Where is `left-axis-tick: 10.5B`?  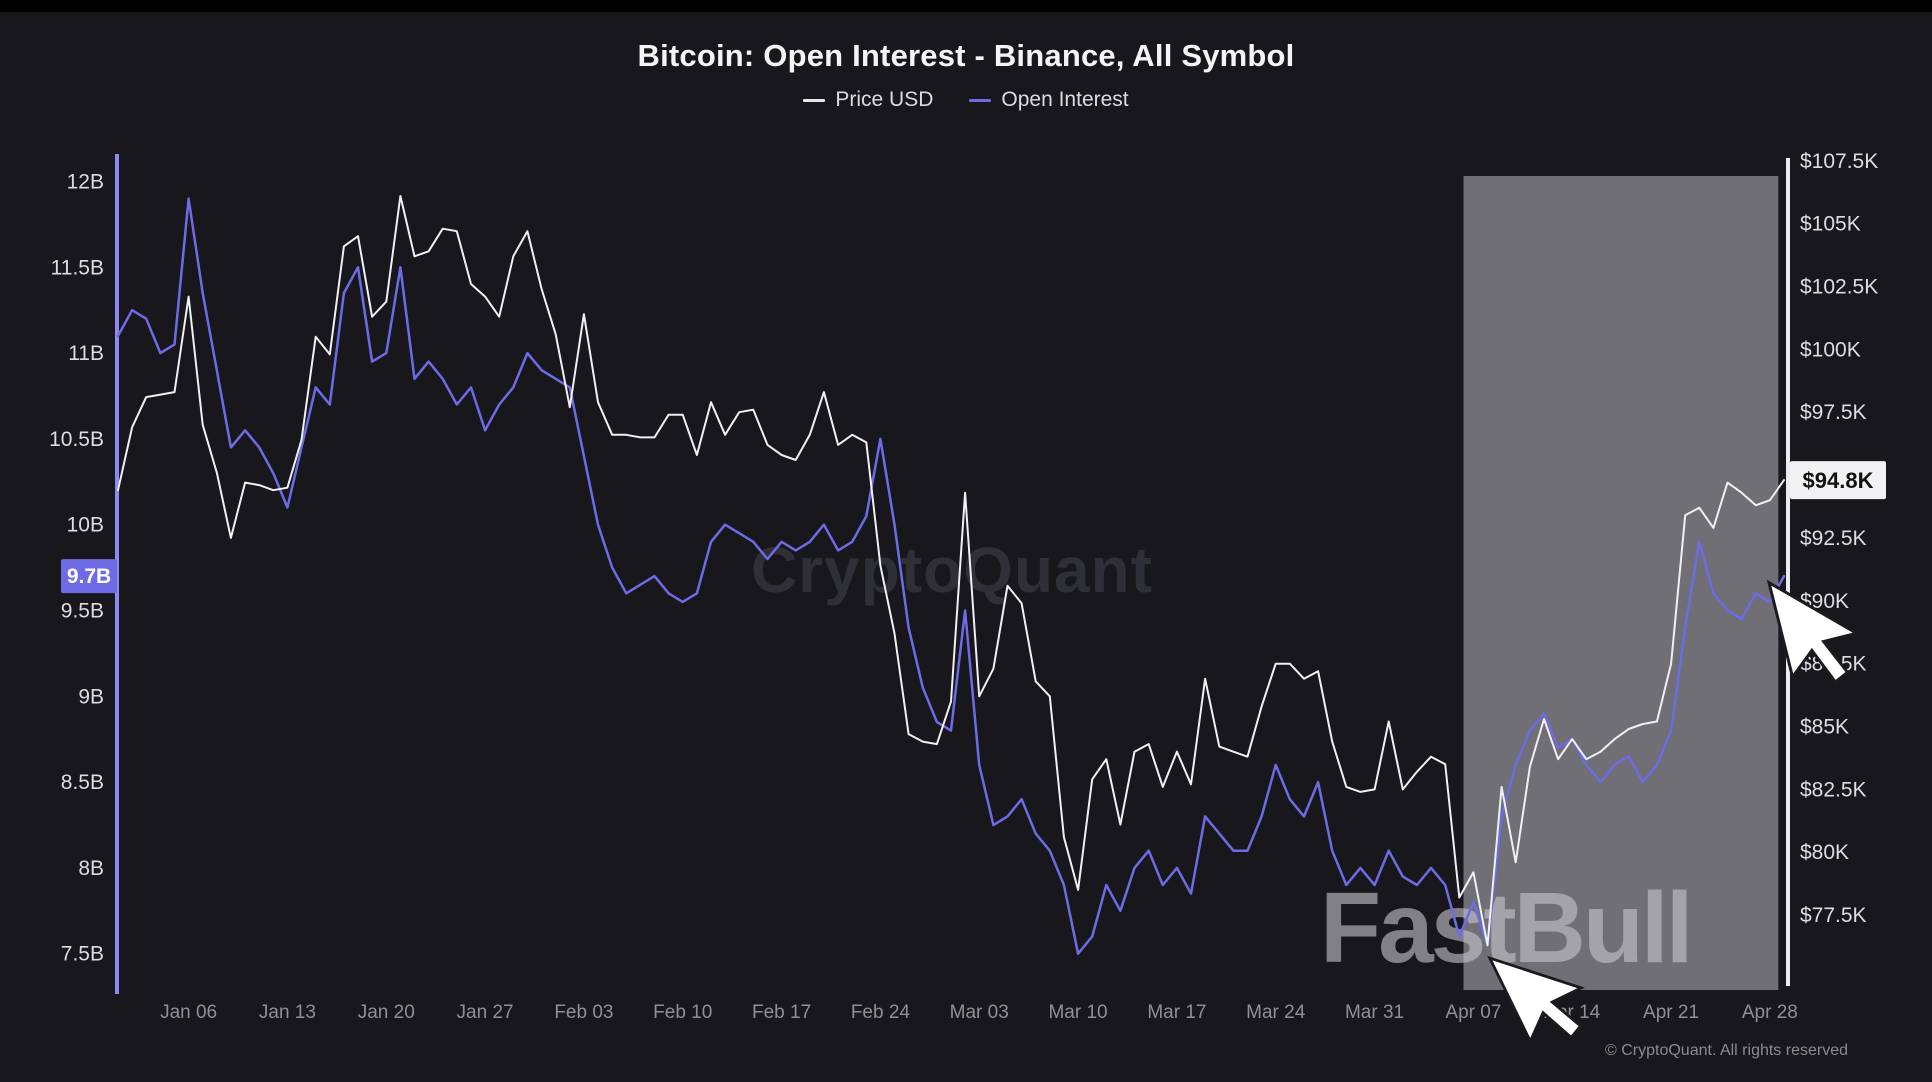
left-axis-tick: 10.5B is located at coordinates (76, 439).